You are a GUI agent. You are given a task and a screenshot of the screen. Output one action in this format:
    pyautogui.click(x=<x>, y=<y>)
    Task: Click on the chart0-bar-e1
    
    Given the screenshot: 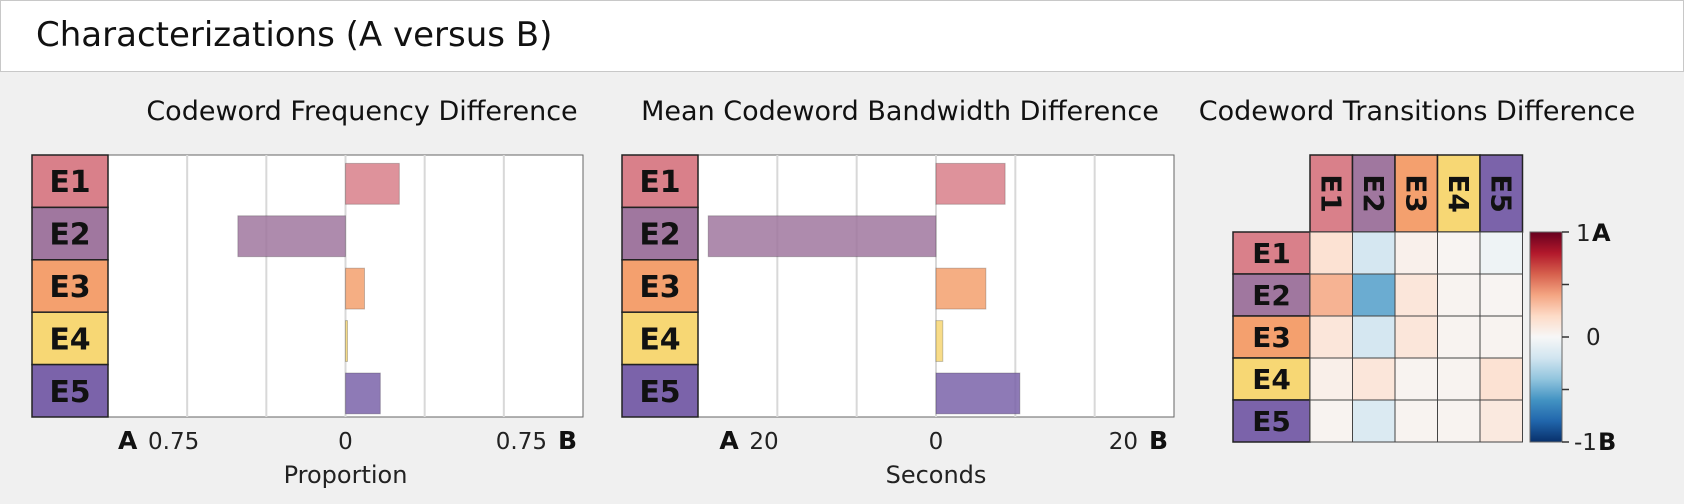 What is the action you would take?
    pyautogui.click(x=372, y=183)
    